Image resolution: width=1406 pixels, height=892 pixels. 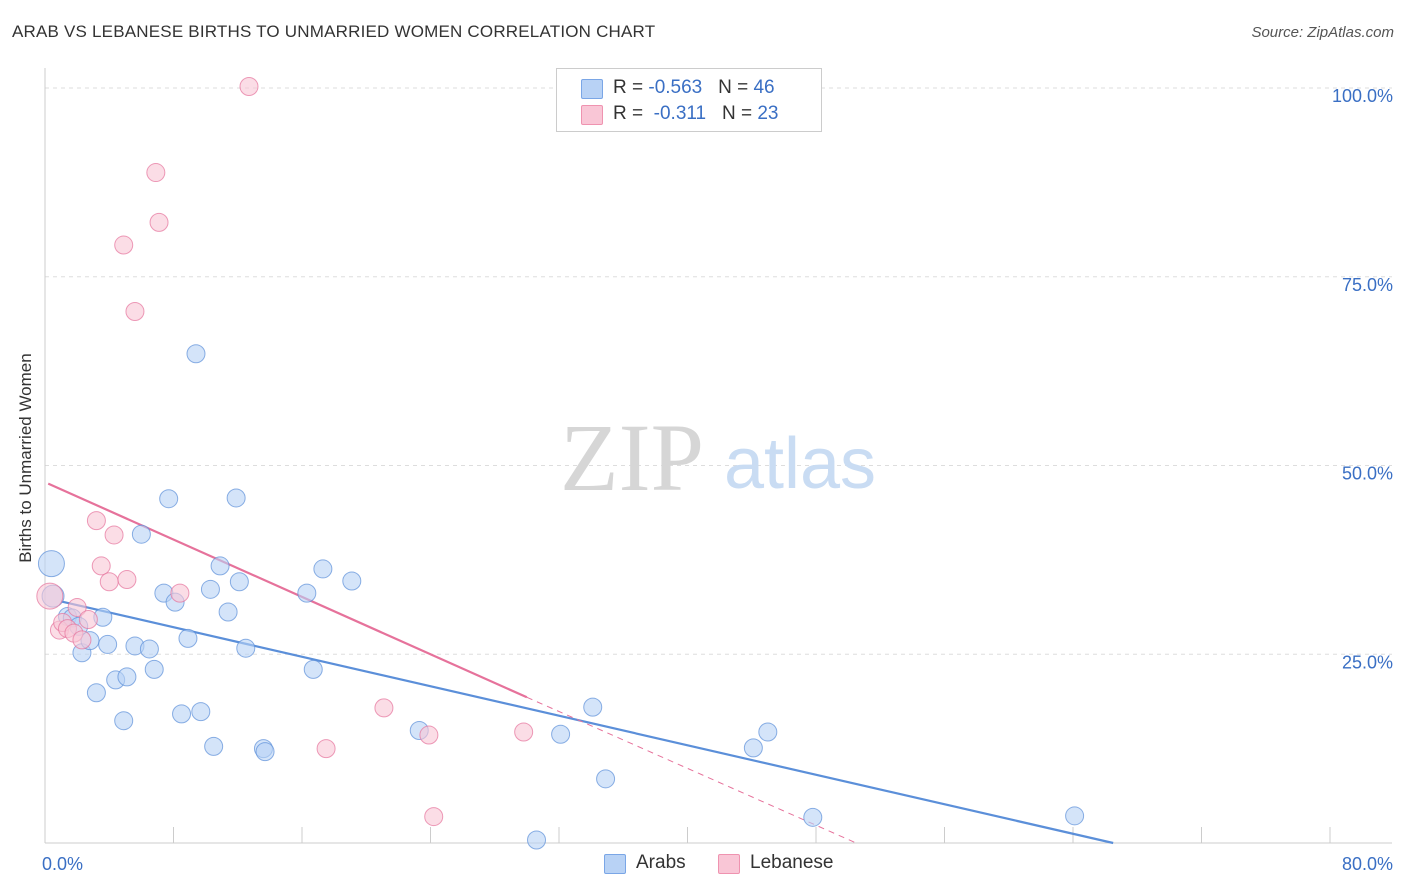 What do you see at coordinates (592, 115) in the screenshot?
I see `legend-swatch-lebanese` at bounding box center [592, 115].